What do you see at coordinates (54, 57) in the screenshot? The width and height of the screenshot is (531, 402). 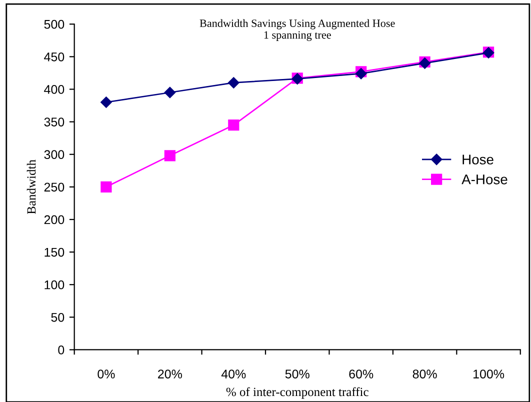 I see `y-tick-label: 450` at bounding box center [54, 57].